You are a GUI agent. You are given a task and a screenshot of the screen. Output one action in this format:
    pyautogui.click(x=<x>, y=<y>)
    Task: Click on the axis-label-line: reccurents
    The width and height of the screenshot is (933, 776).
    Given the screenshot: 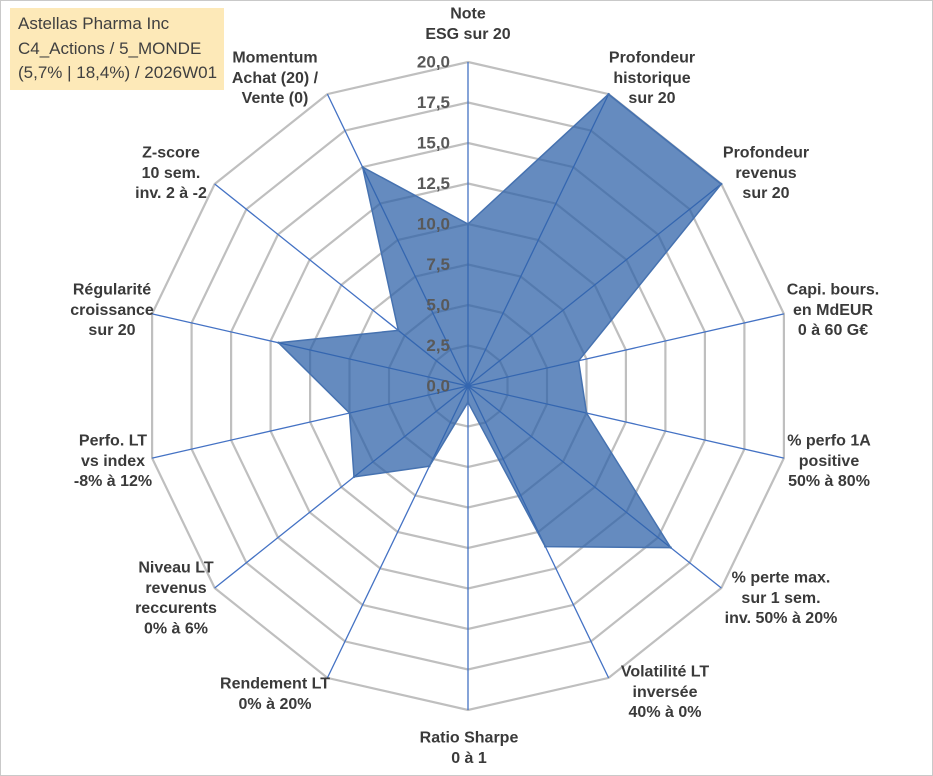 What is the action you would take?
    pyautogui.click(x=176, y=608)
    